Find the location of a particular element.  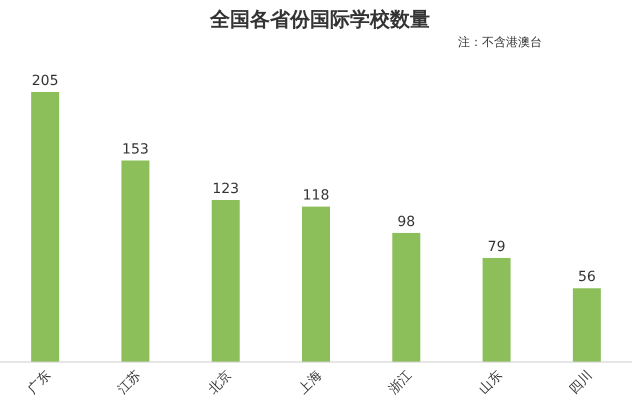

text: 注：不含港澳台 is located at coordinates (500, 42).